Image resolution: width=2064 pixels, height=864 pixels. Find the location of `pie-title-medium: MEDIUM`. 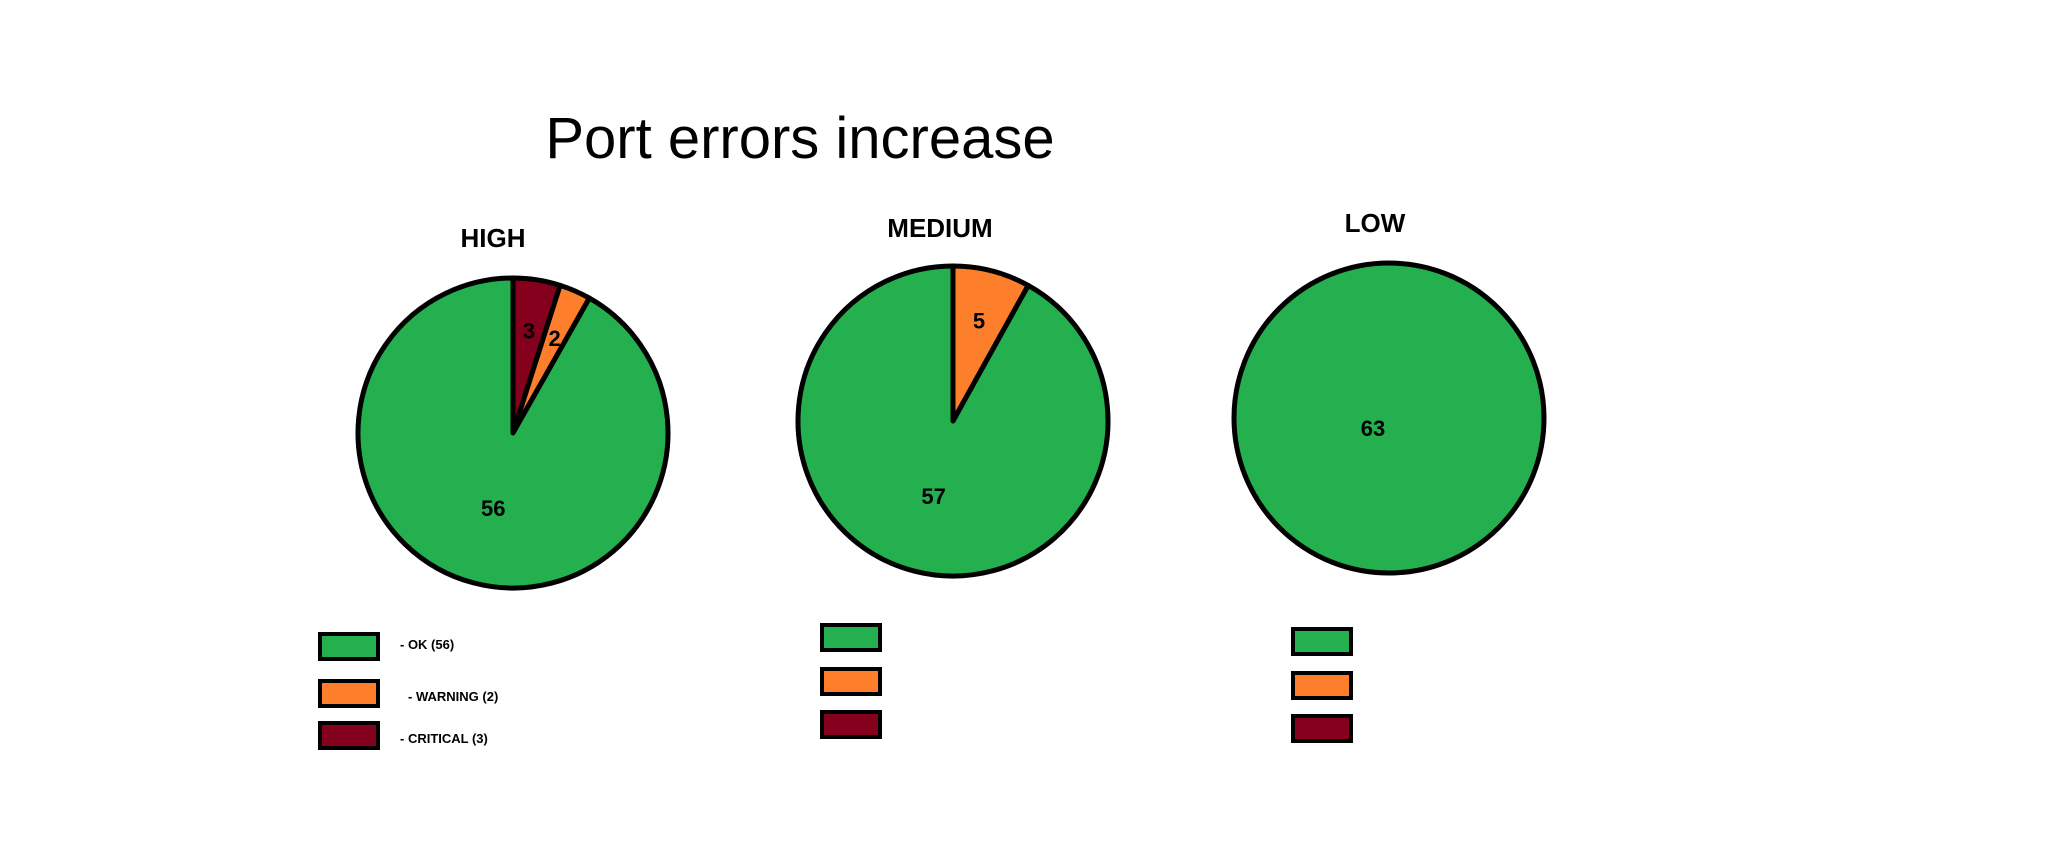

pie-title-medium: MEDIUM is located at coordinates (939, 228).